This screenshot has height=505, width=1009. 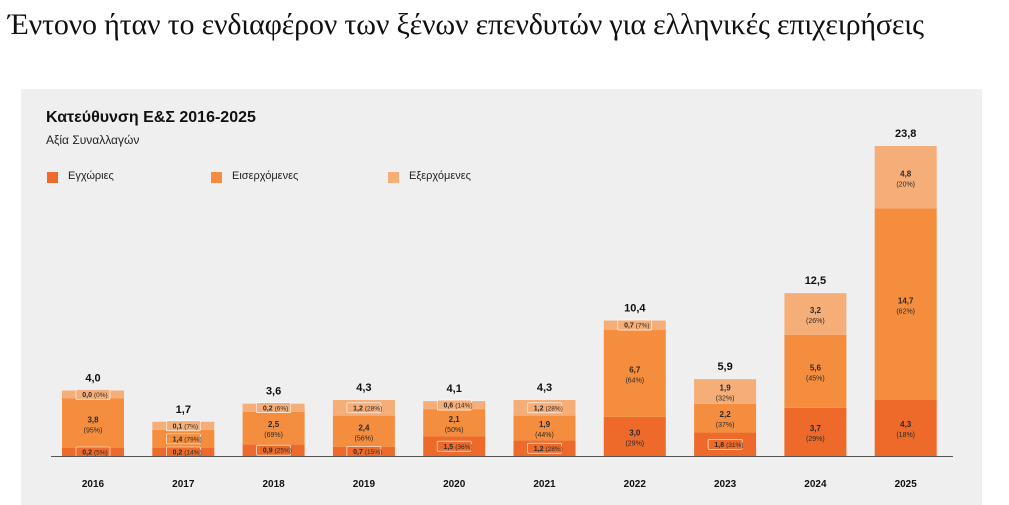 I want to click on bar-inbound-2023, so click(x=725, y=418).